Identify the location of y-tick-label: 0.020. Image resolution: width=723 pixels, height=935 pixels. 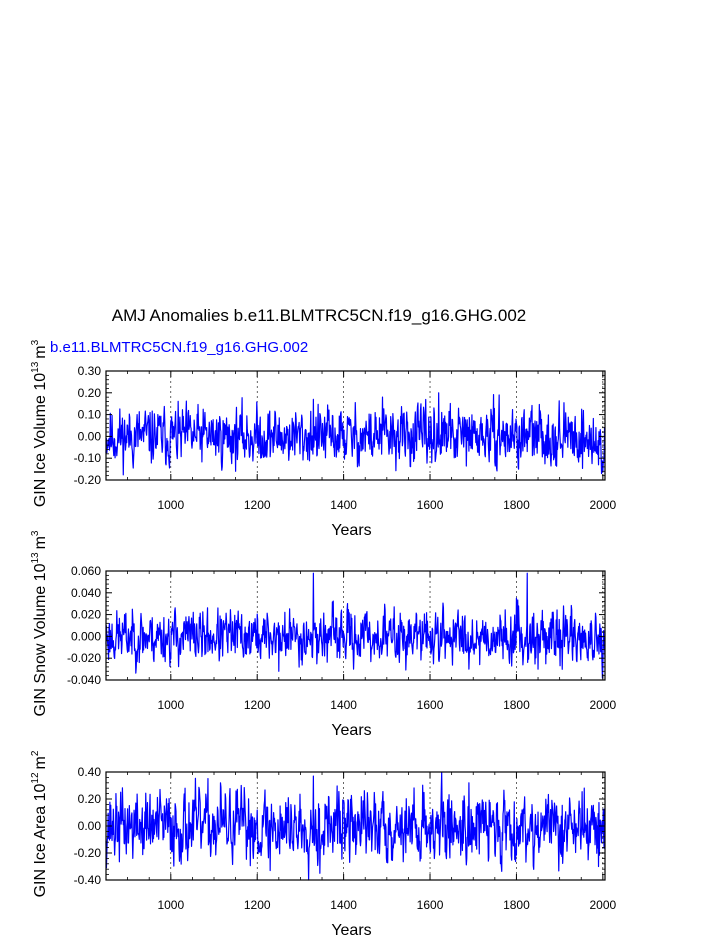
(86, 615).